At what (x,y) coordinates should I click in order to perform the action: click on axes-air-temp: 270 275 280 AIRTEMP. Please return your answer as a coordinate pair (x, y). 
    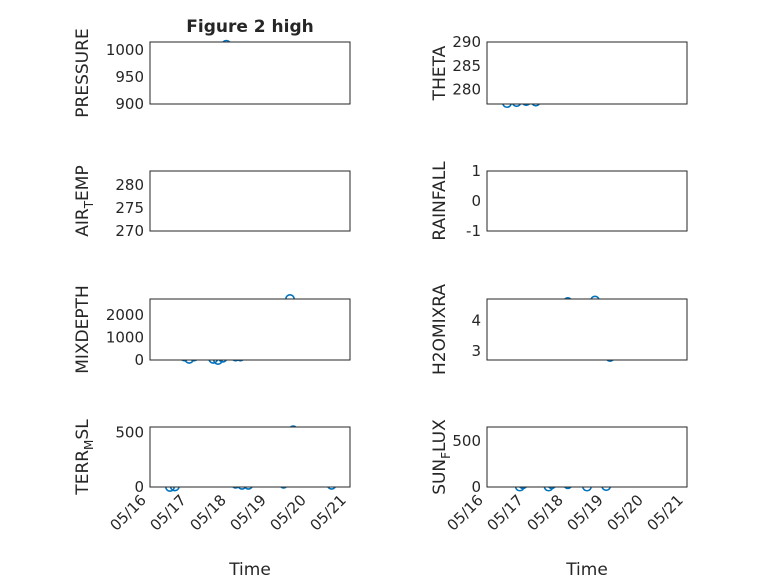
    Looking at the image, I should click on (212, 202).